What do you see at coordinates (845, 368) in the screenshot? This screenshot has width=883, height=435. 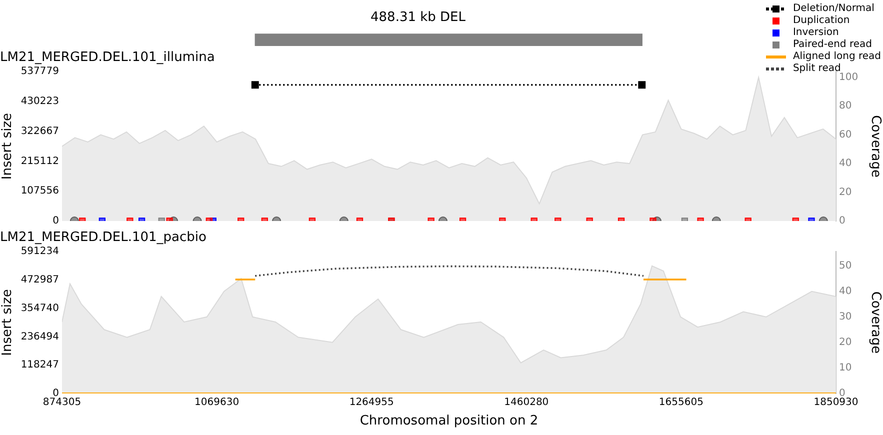 I see `y2-tick-label: 10` at bounding box center [845, 368].